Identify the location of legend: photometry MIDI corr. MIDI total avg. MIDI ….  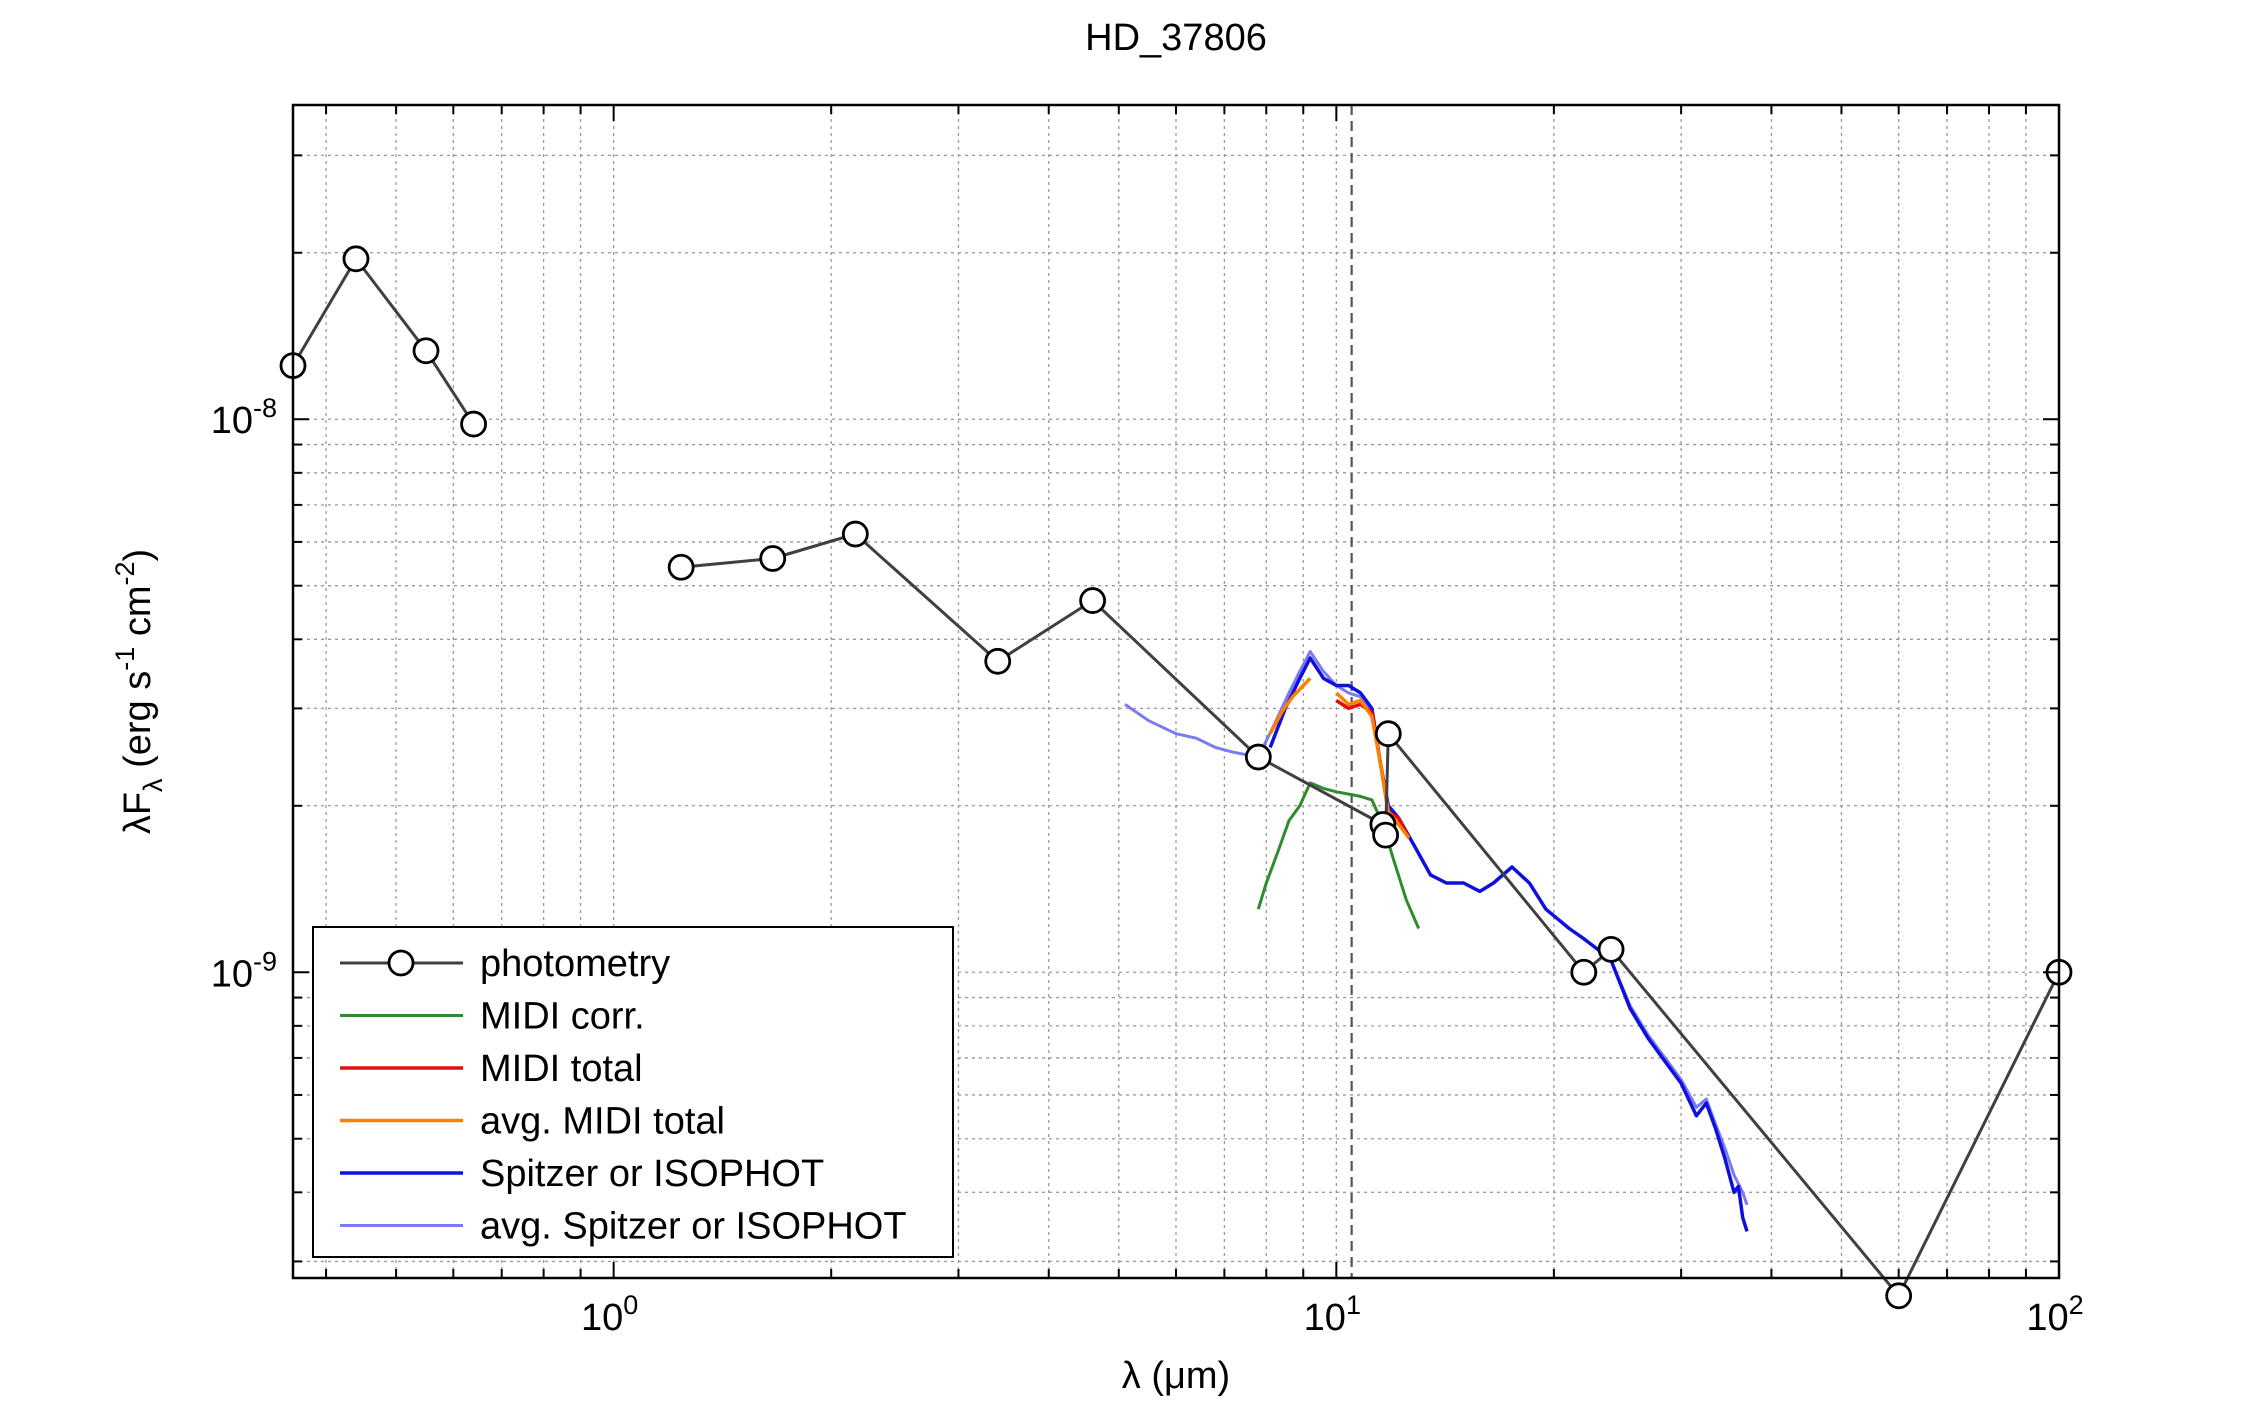
(633, 1092).